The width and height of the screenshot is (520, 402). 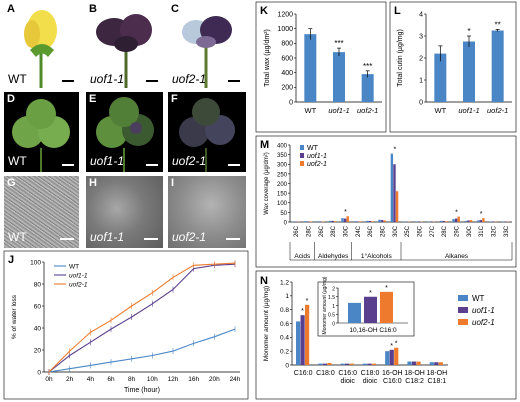 I want to click on photo-panel-I: I uof2-1, so click(x=207, y=212).